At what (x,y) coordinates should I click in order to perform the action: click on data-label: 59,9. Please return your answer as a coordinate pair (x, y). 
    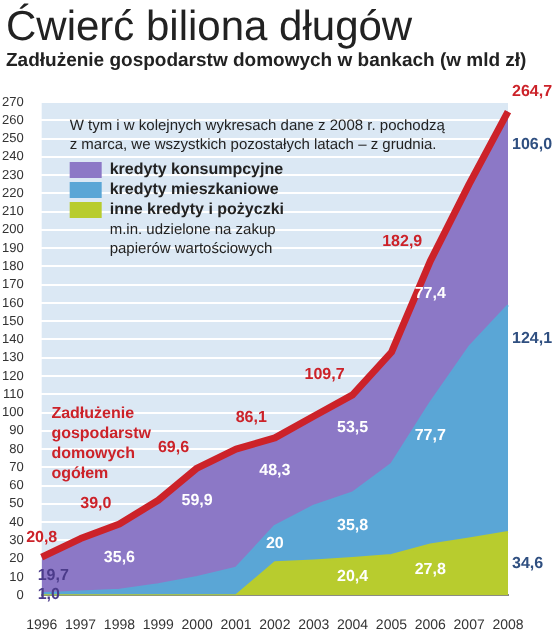
    Looking at the image, I should click on (197, 499).